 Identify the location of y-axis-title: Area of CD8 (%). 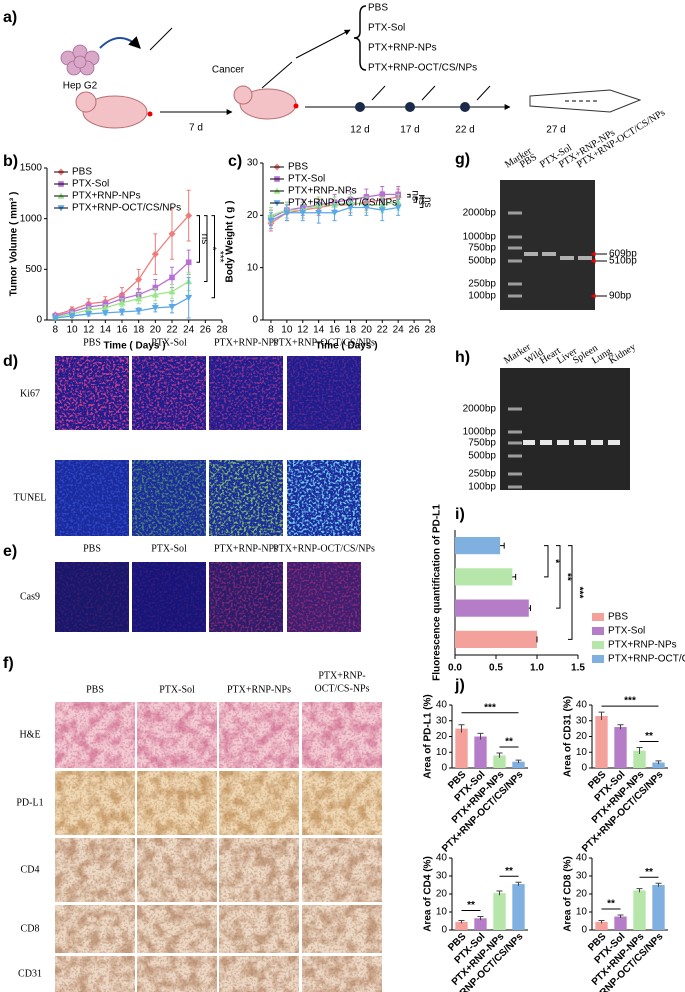
(568, 894).